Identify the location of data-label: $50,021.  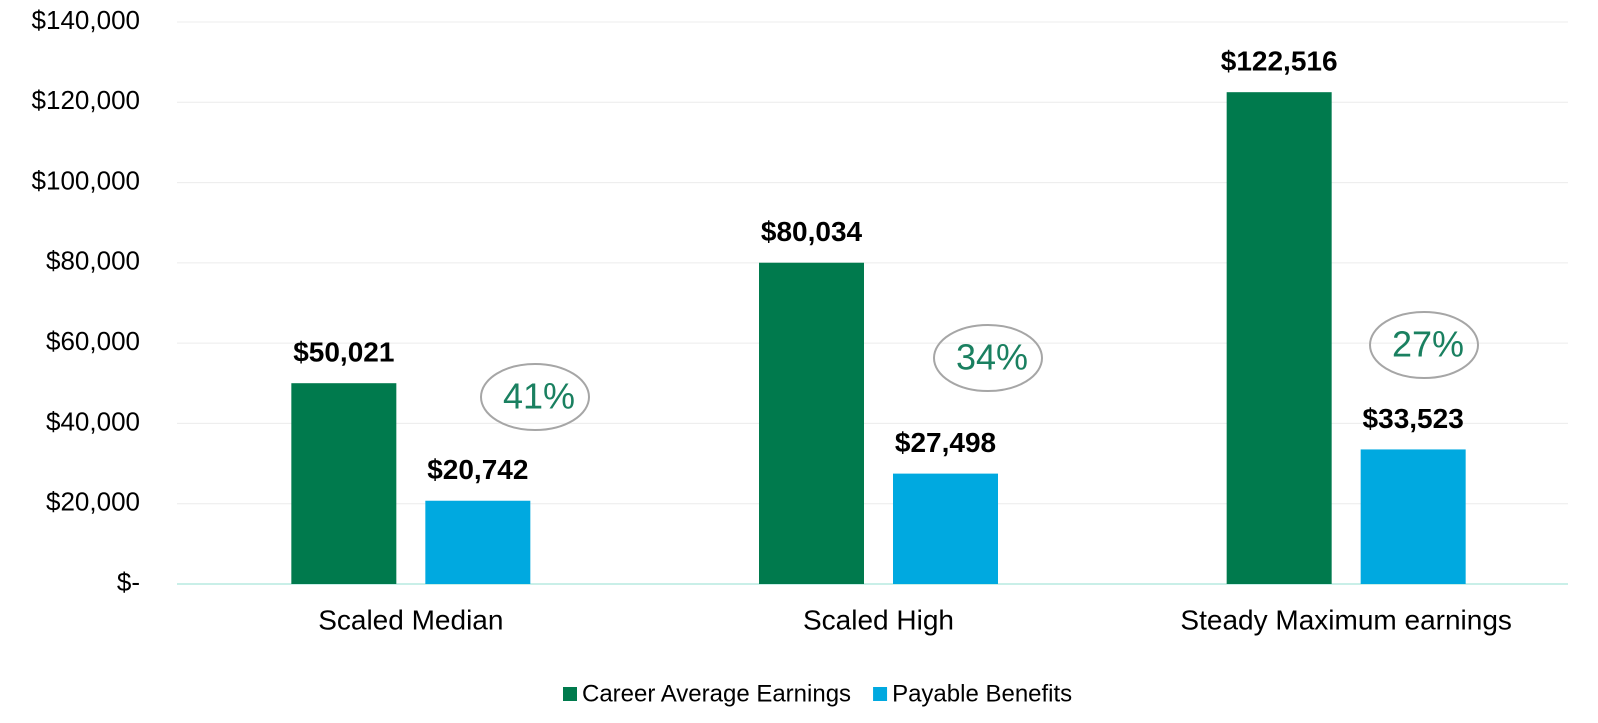
(343, 352).